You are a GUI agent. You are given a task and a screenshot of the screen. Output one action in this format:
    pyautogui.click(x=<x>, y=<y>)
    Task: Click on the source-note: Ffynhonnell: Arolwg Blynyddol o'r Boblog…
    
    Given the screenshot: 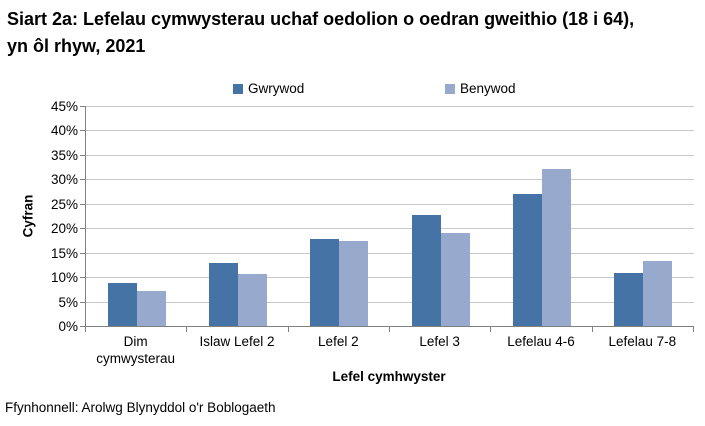 What is the action you would take?
    pyautogui.click(x=140, y=407)
    